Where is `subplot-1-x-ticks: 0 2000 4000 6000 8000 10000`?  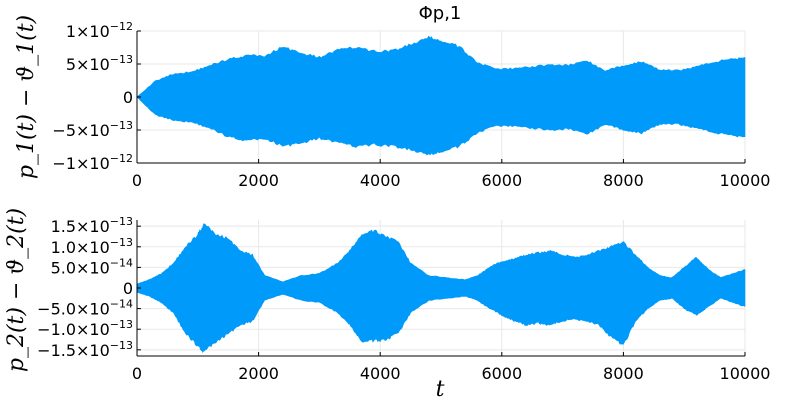
subplot-1-x-ticks: 0 2000 4000 6000 8000 10000 is located at coordinates (451, 174).